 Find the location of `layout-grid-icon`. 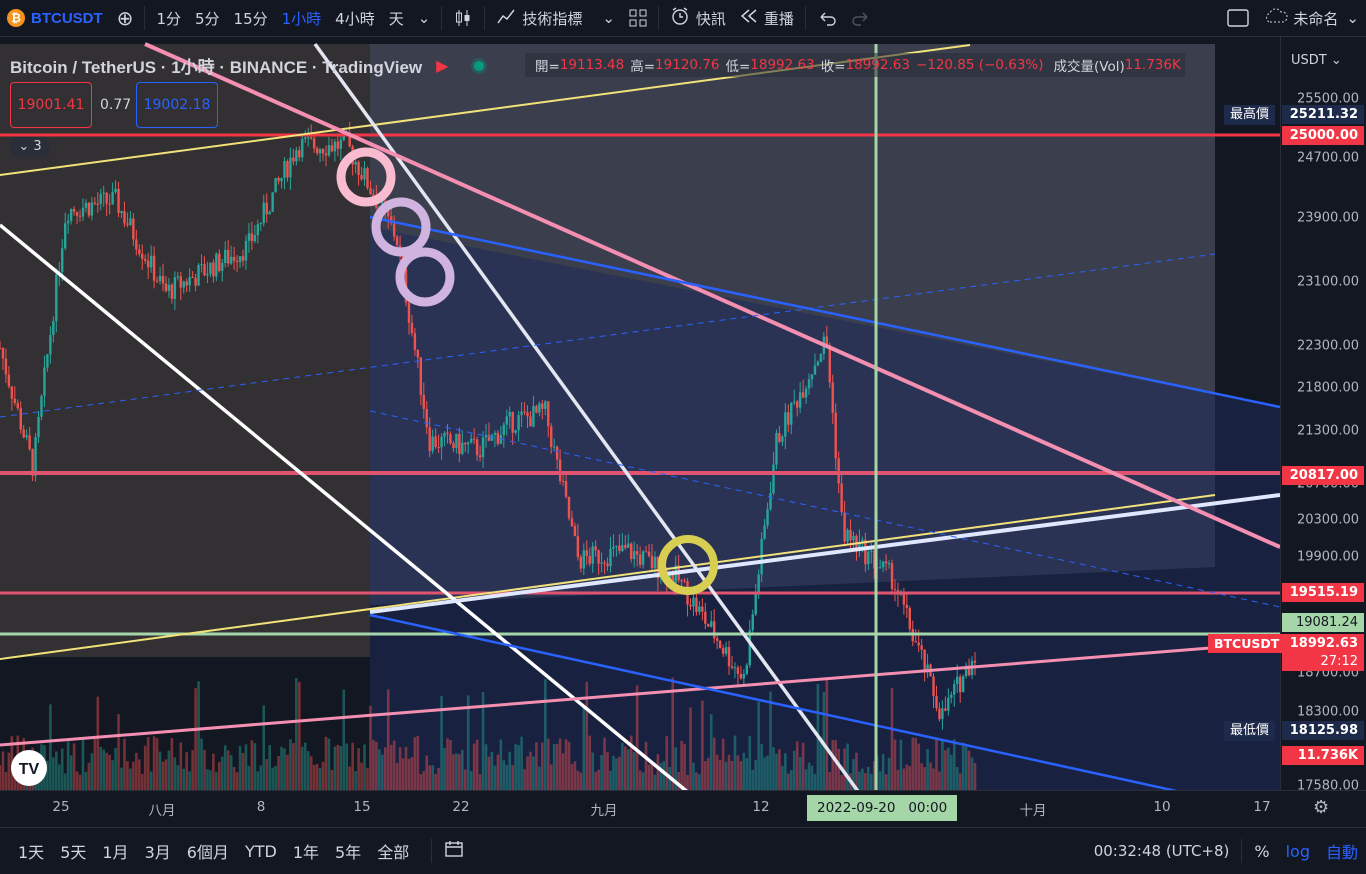

layout-grid-icon is located at coordinates (638, 18).